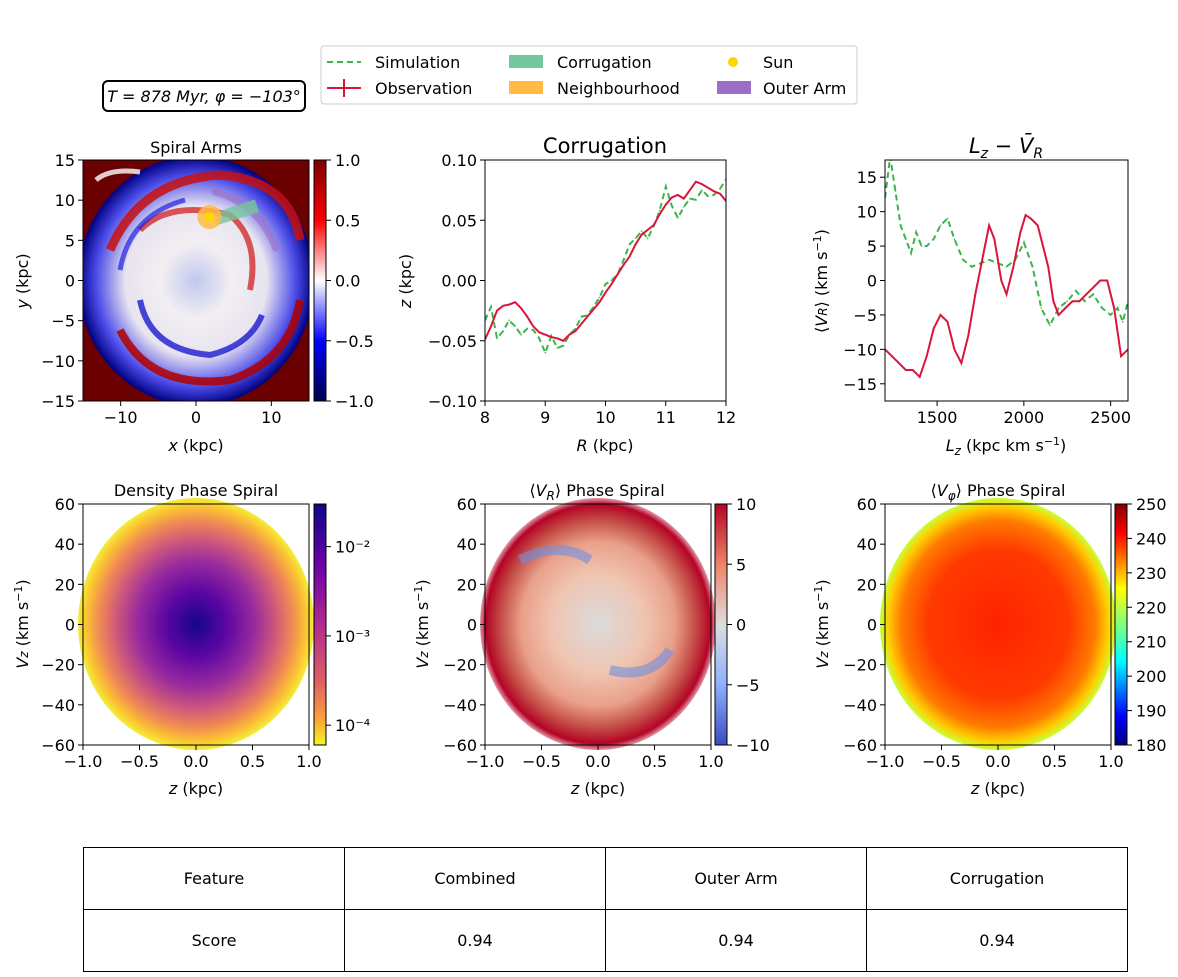  I want to click on table-header-outer-arm: Outer Arm, so click(736, 878).